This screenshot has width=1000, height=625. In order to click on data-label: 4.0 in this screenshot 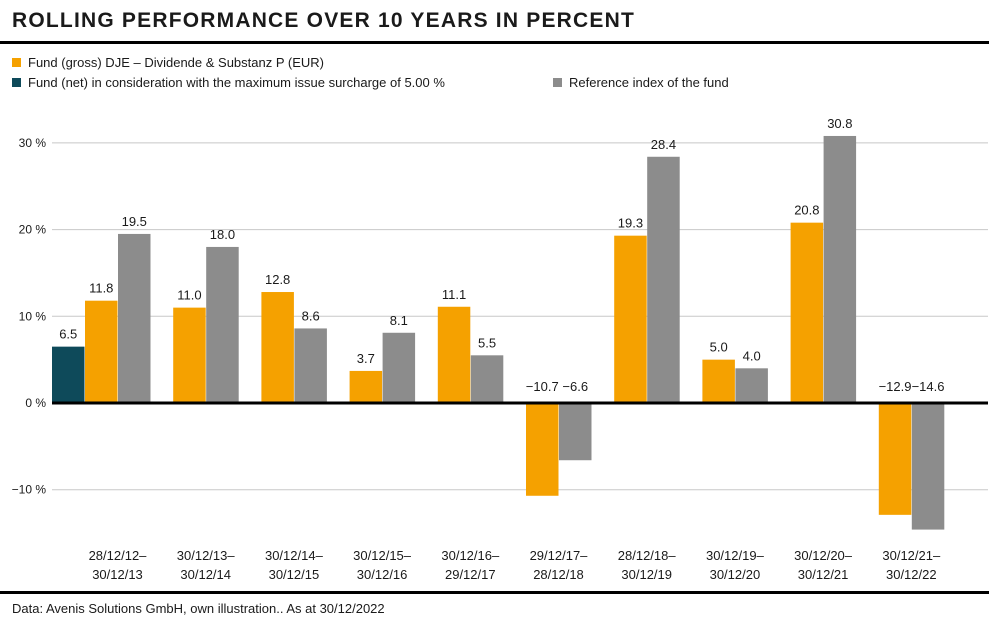, I will do `click(752, 355)`.